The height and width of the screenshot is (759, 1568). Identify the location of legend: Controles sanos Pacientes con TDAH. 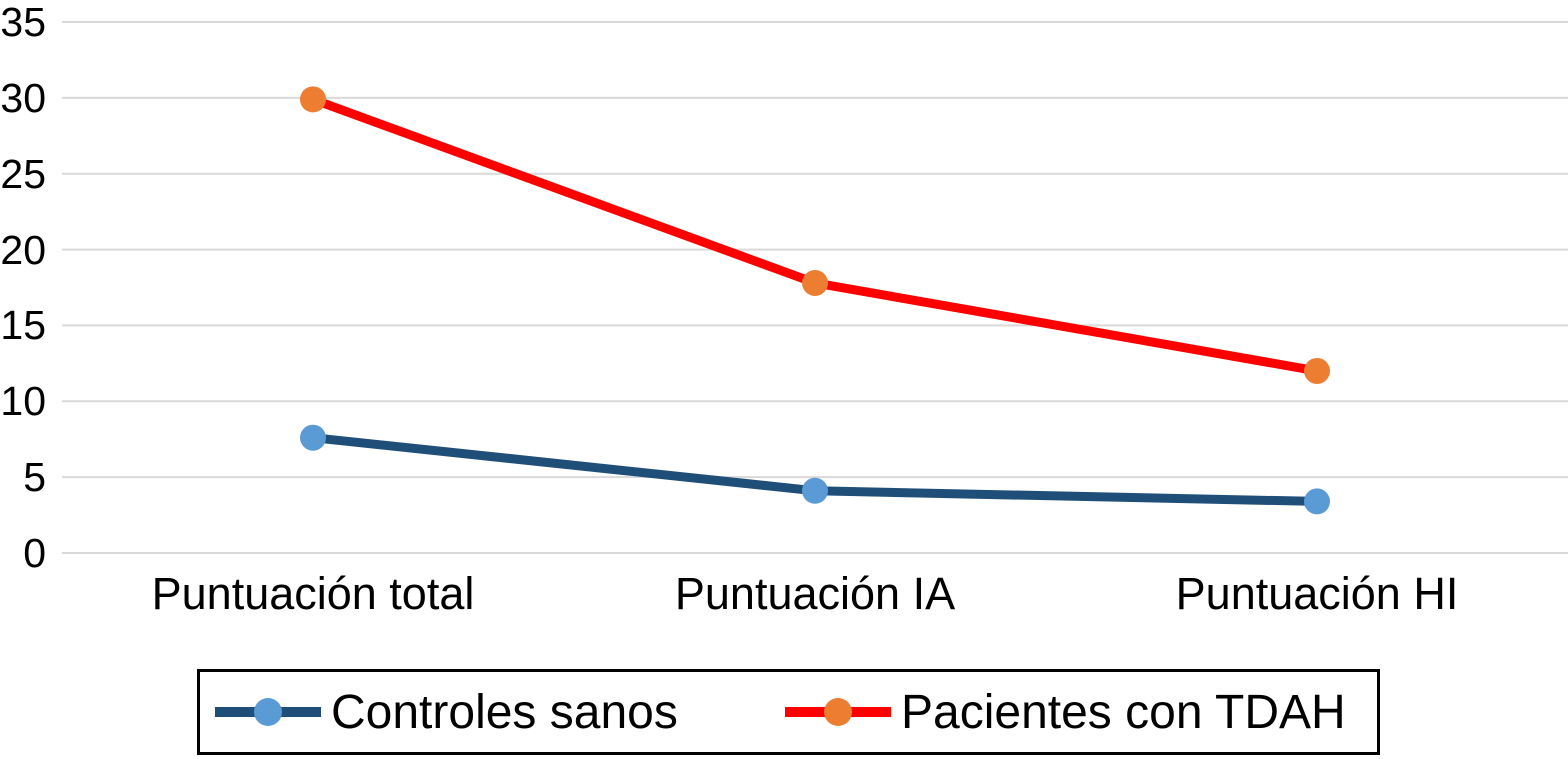
(788, 712).